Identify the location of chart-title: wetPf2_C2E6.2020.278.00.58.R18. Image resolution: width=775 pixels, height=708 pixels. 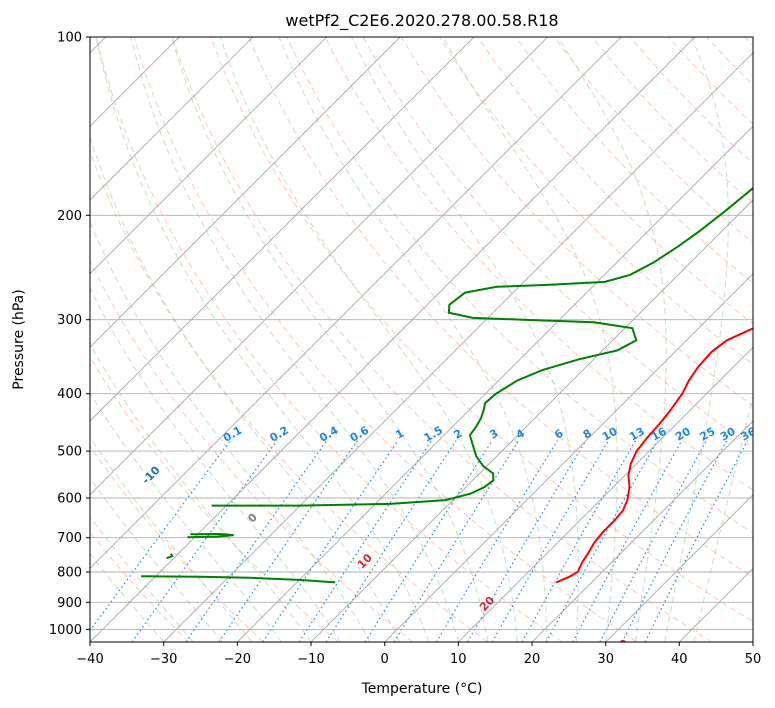
(421, 21).